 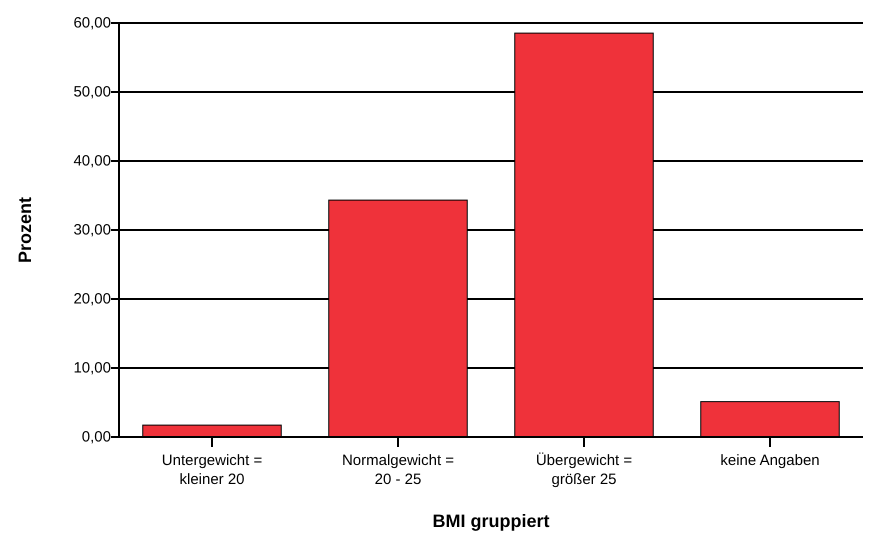 What do you see at coordinates (92, 23) in the screenshot?
I see `y-tick-label: 60,00` at bounding box center [92, 23].